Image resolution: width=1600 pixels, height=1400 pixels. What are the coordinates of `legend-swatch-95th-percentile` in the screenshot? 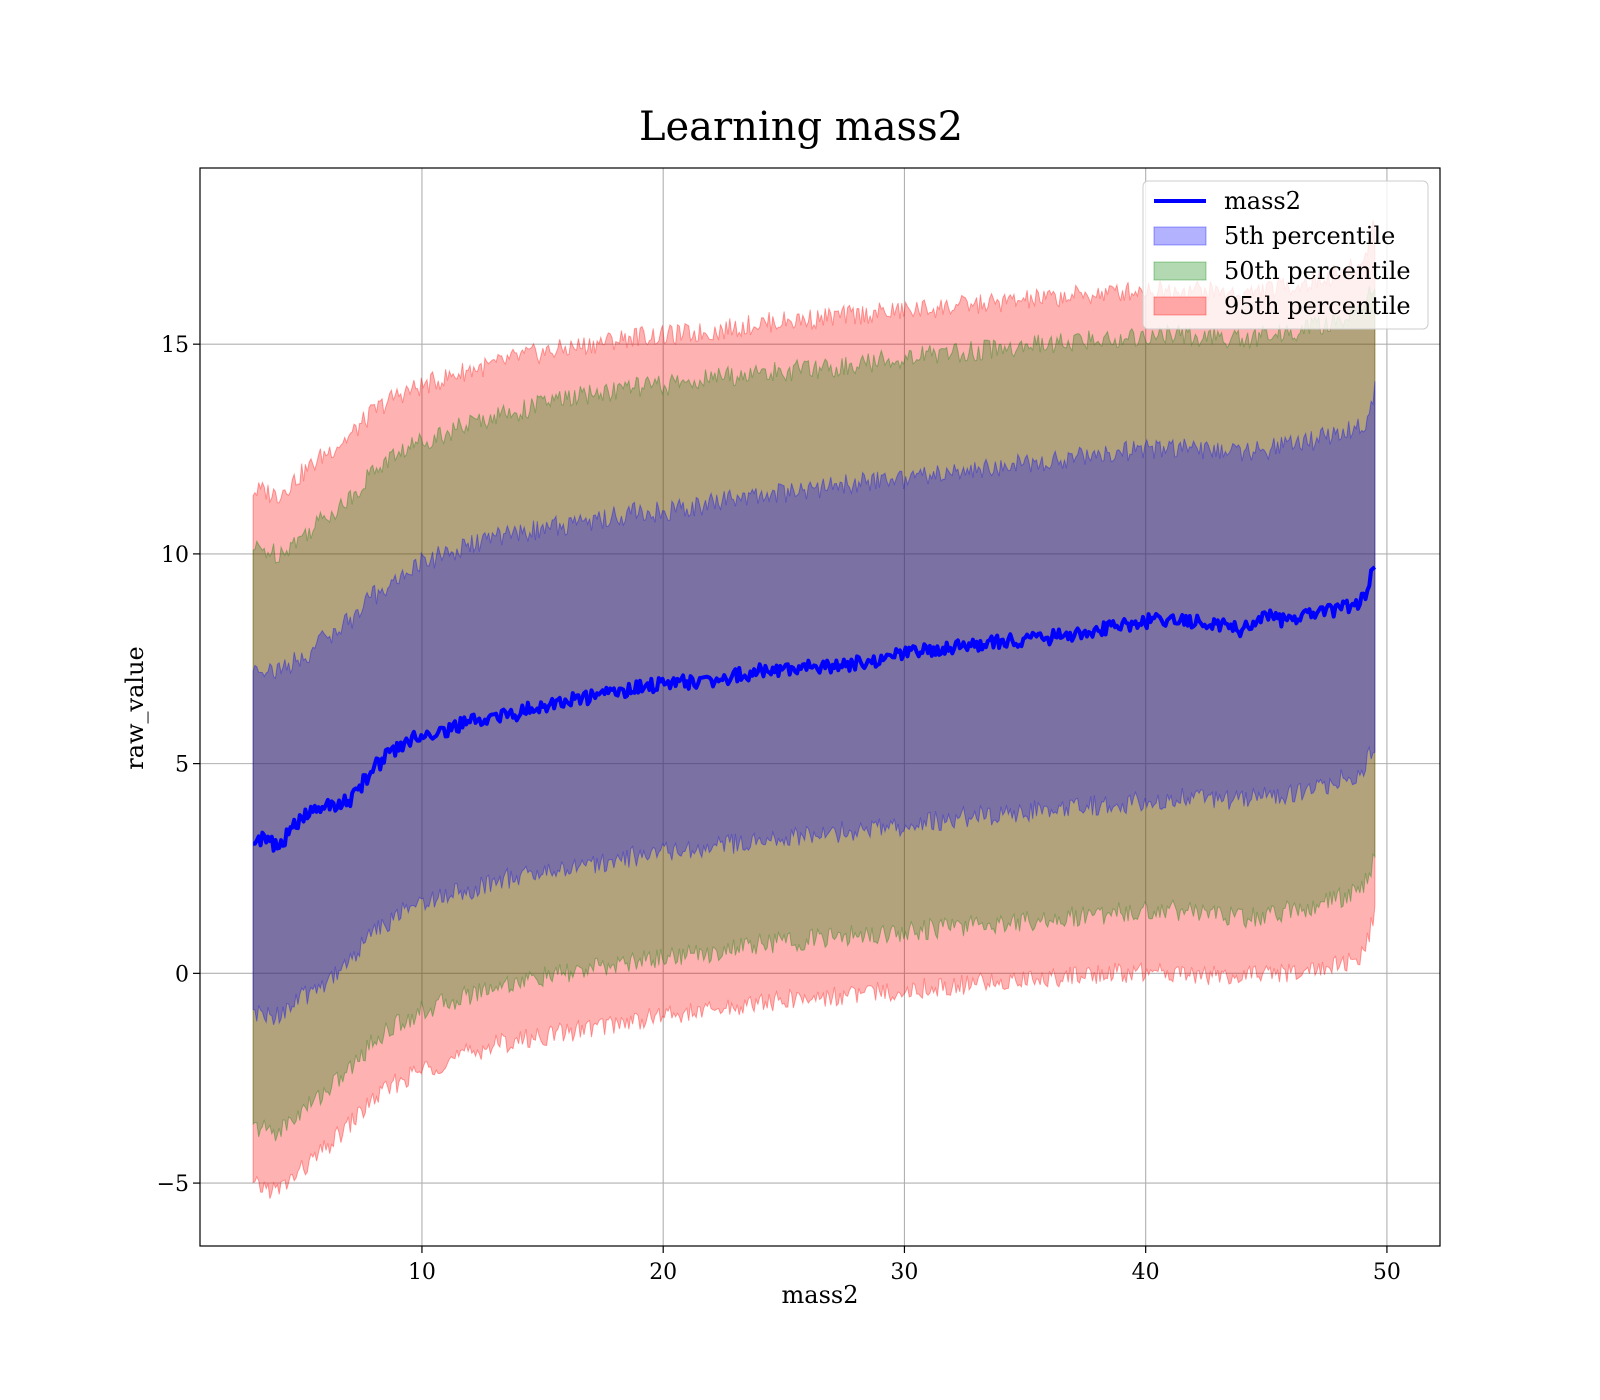 It's located at (1180, 306).